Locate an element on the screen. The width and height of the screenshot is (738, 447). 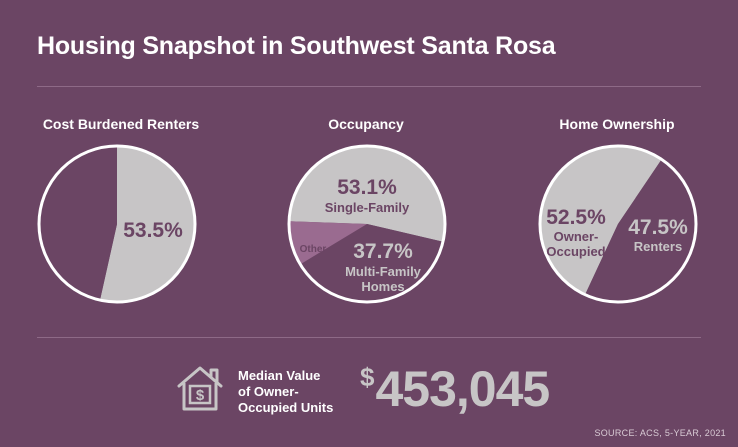
data-label-renter-pct: 47.5% is located at coordinates (658, 227).